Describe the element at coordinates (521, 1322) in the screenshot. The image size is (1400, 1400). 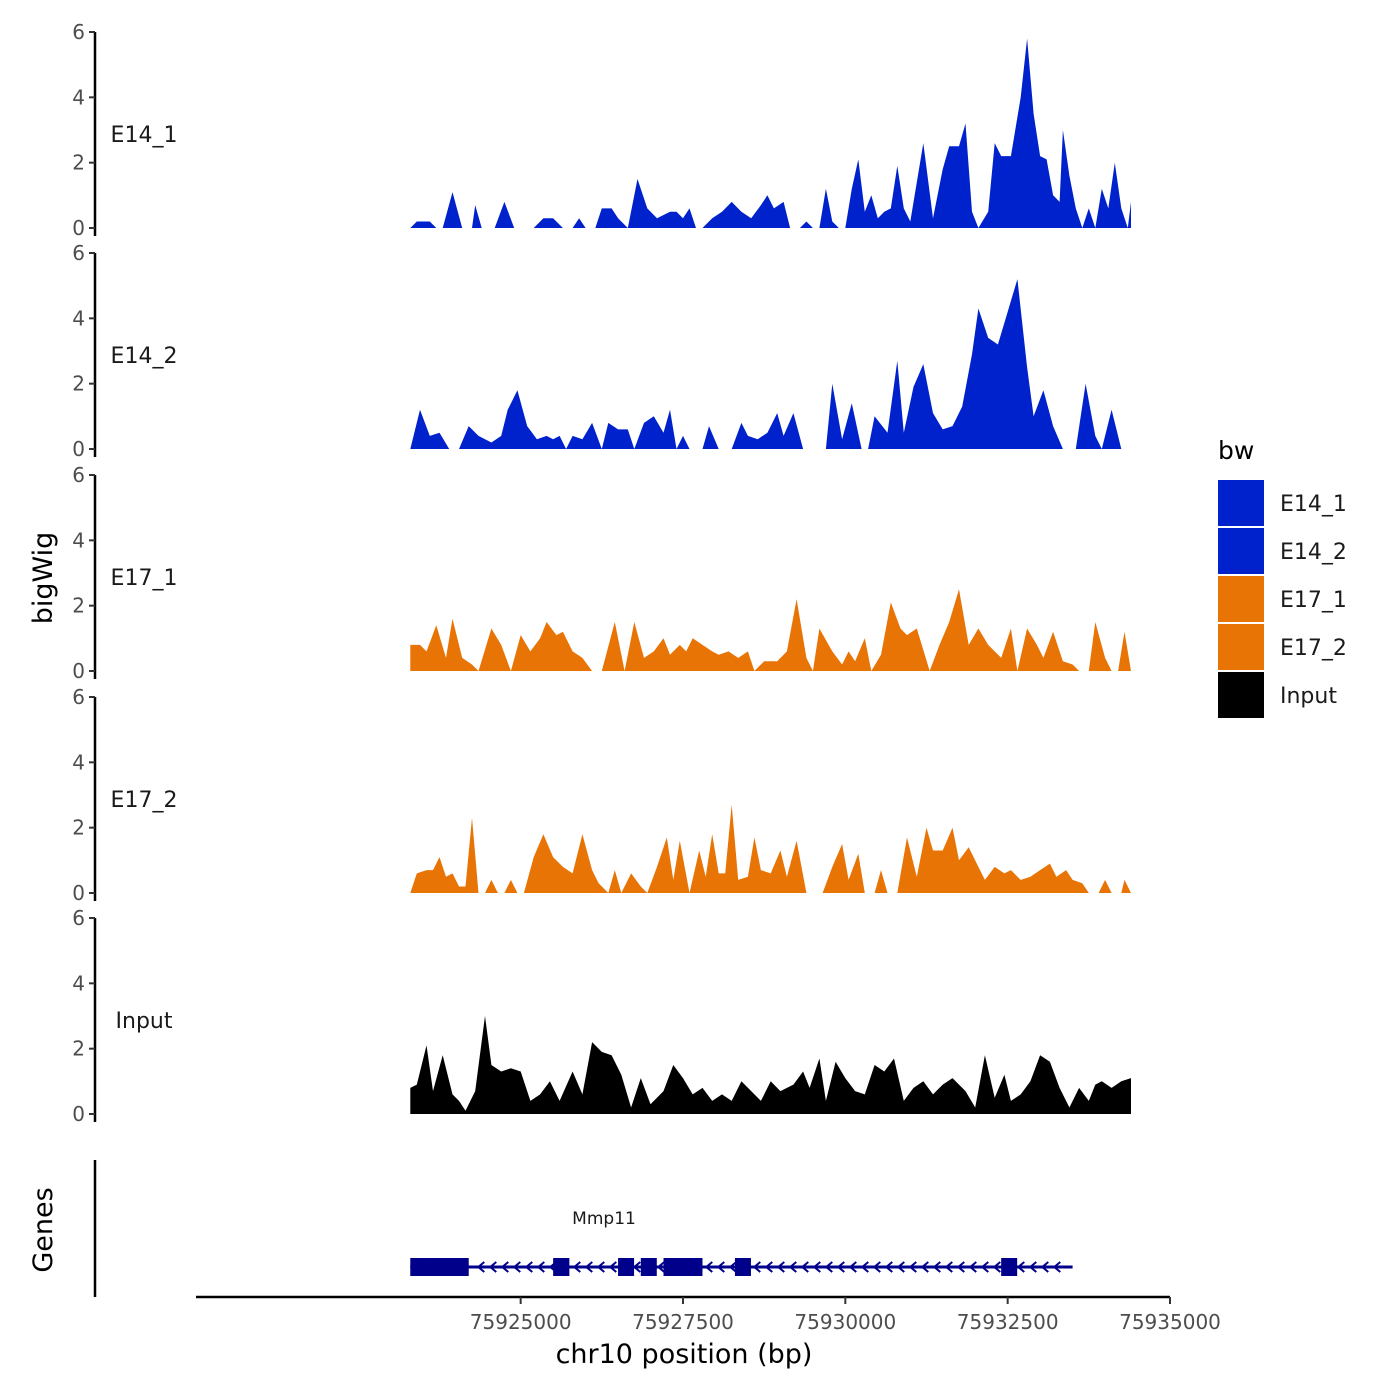
I see `x-tick-label: 75925000` at that location.